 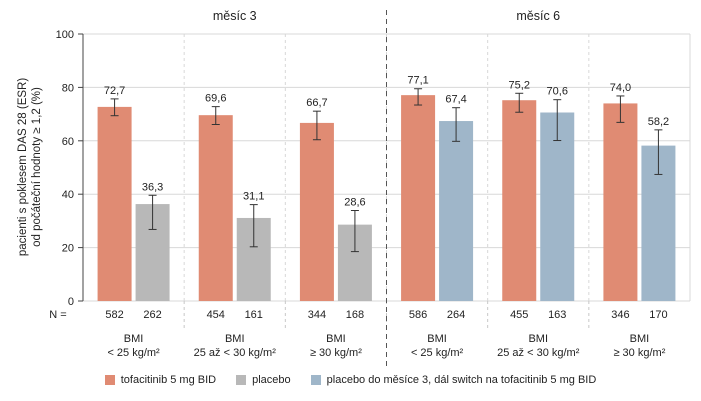 I want to click on bar-p2-g2-tofacitinib-value-label: 75,2, so click(x=519, y=85).